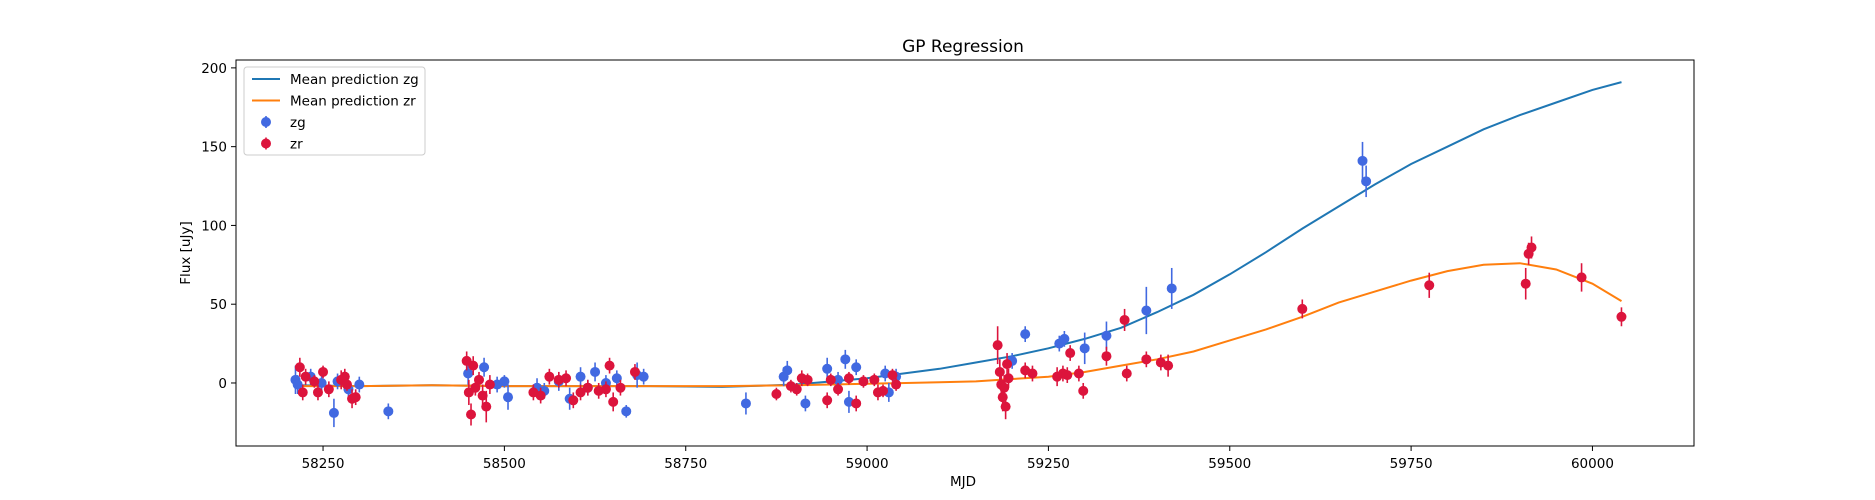 The image size is (1875, 500). What do you see at coordinates (1592, 464) in the screenshot?
I see `x-tick-label: 60000` at bounding box center [1592, 464].